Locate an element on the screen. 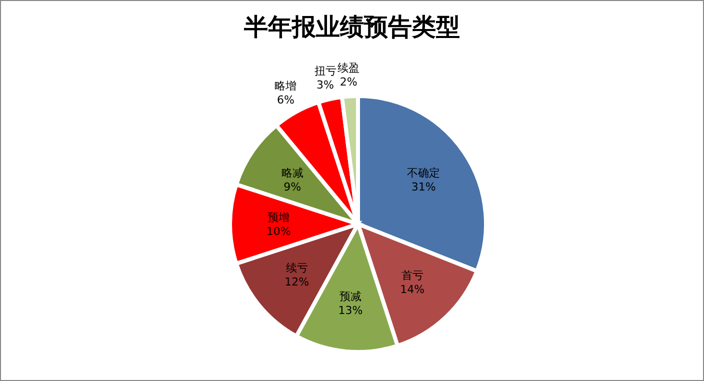  chart-title: 半年报业绩预告类型 is located at coordinates (352, 27).